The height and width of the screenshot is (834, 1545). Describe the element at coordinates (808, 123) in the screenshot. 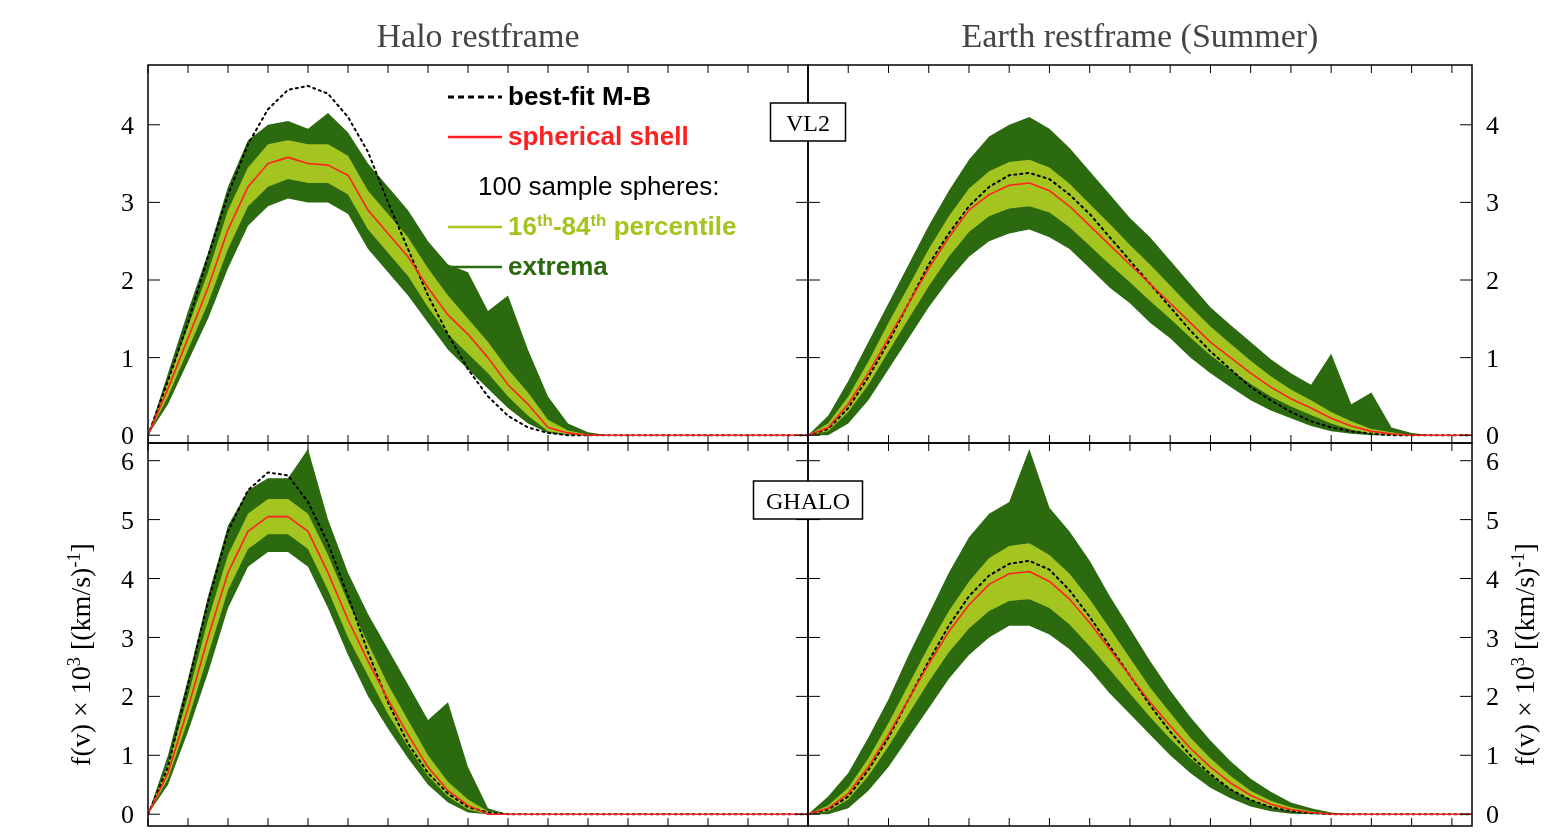

I see `annotation: VL2` at that location.